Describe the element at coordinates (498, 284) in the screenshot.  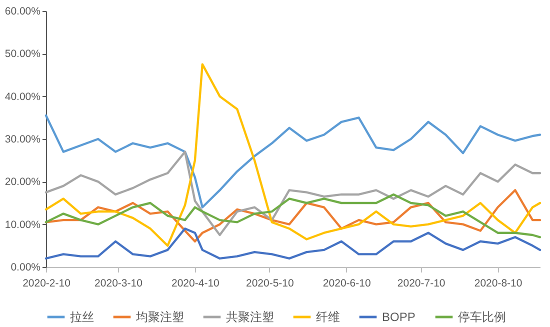
I see `x-tick-label: 2020-8-10` at that location.